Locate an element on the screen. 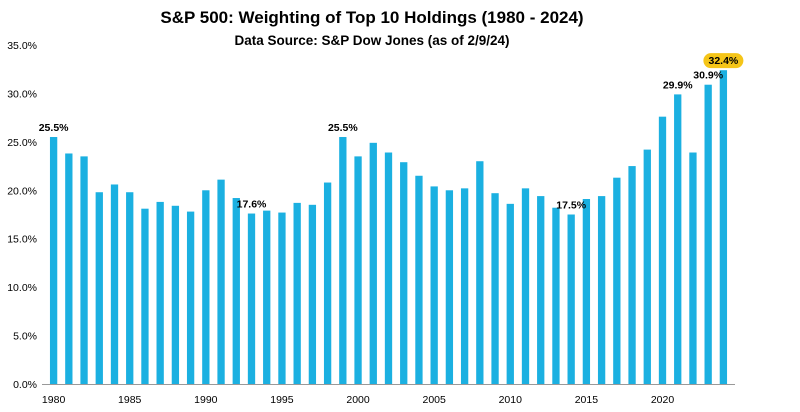 The height and width of the screenshot is (412, 800). x-axis: 1980 1985 1990 1995 2000 2005 2010 2015 2020 is located at coordinates (358, 400).